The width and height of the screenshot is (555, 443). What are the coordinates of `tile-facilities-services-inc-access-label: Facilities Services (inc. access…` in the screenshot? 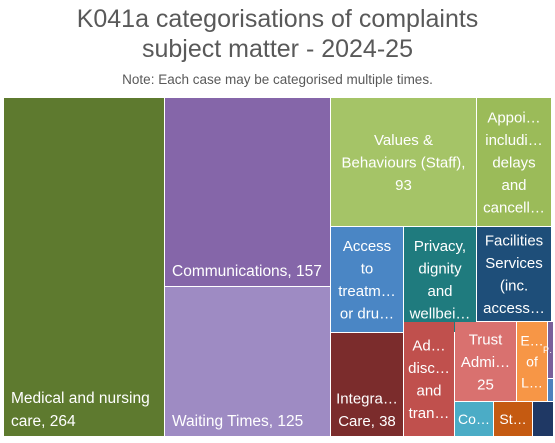 It's located at (514, 275).